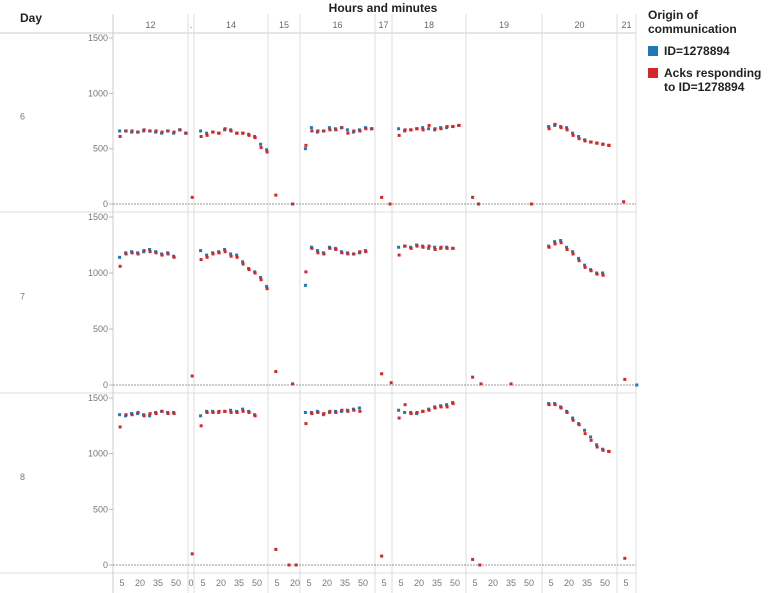  What do you see at coordinates (697, 51) in the screenshot?
I see `legend-label-blue: ID=1278894` at bounding box center [697, 51].